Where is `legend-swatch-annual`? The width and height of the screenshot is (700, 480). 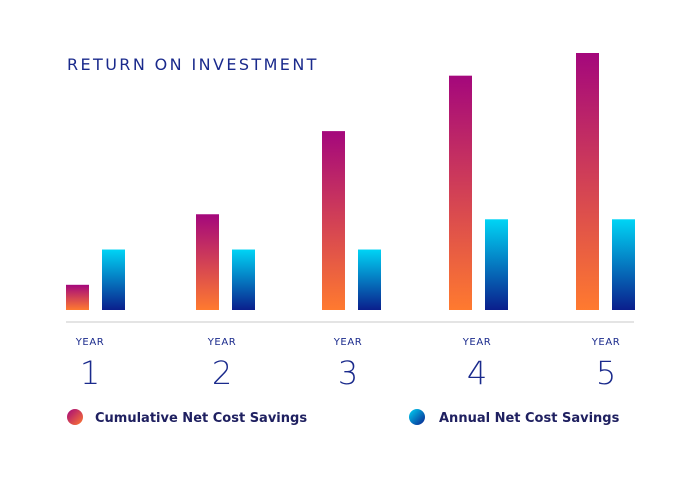
legend-swatch-annual is located at coordinates (417, 417).